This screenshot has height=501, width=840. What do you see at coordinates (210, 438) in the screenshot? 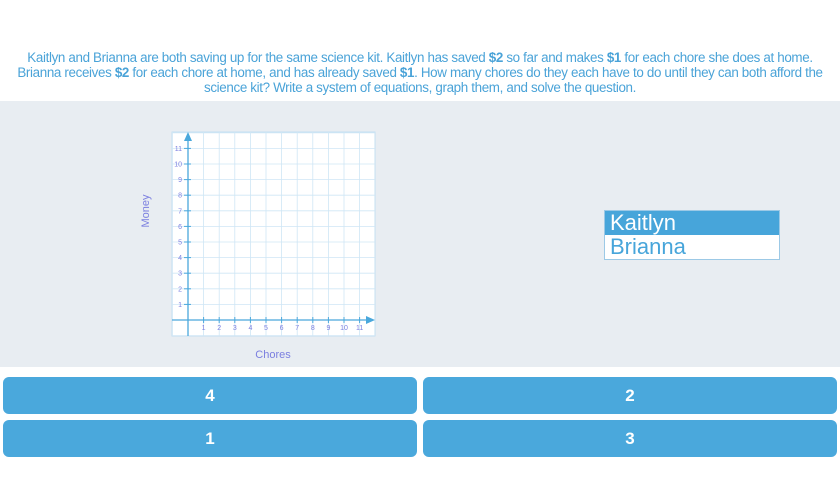
I see `answer-button-3: 1` at bounding box center [210, 438].